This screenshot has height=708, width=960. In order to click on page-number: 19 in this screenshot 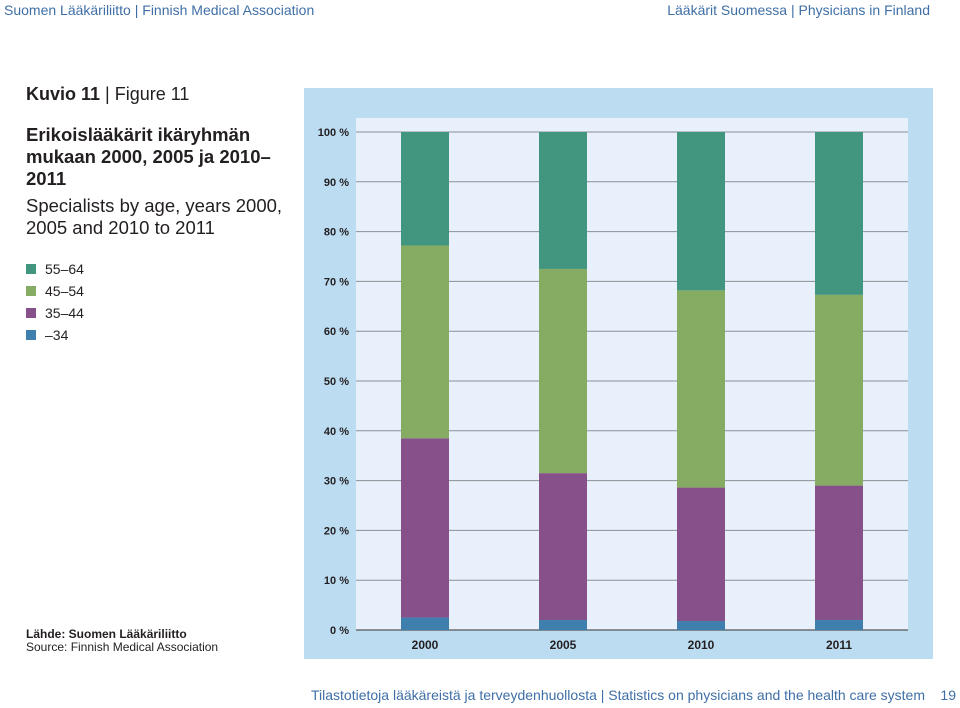, I will do `click(948, 695)`.